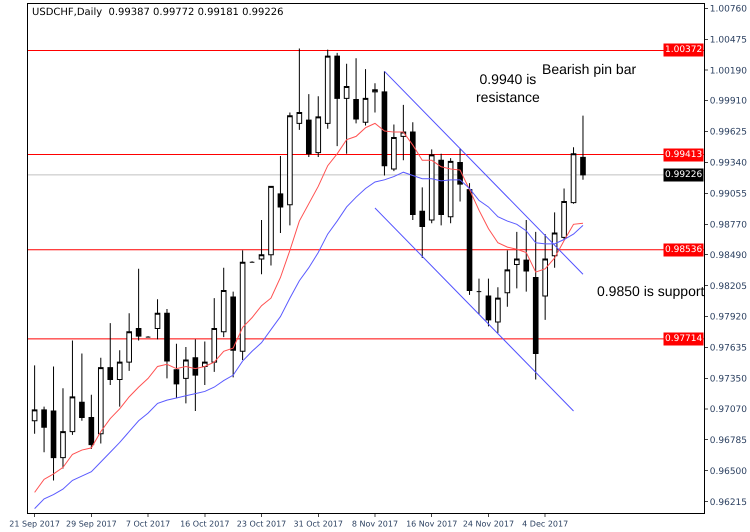  I want to click on text: 0.9850 is support, so click(651, 291).